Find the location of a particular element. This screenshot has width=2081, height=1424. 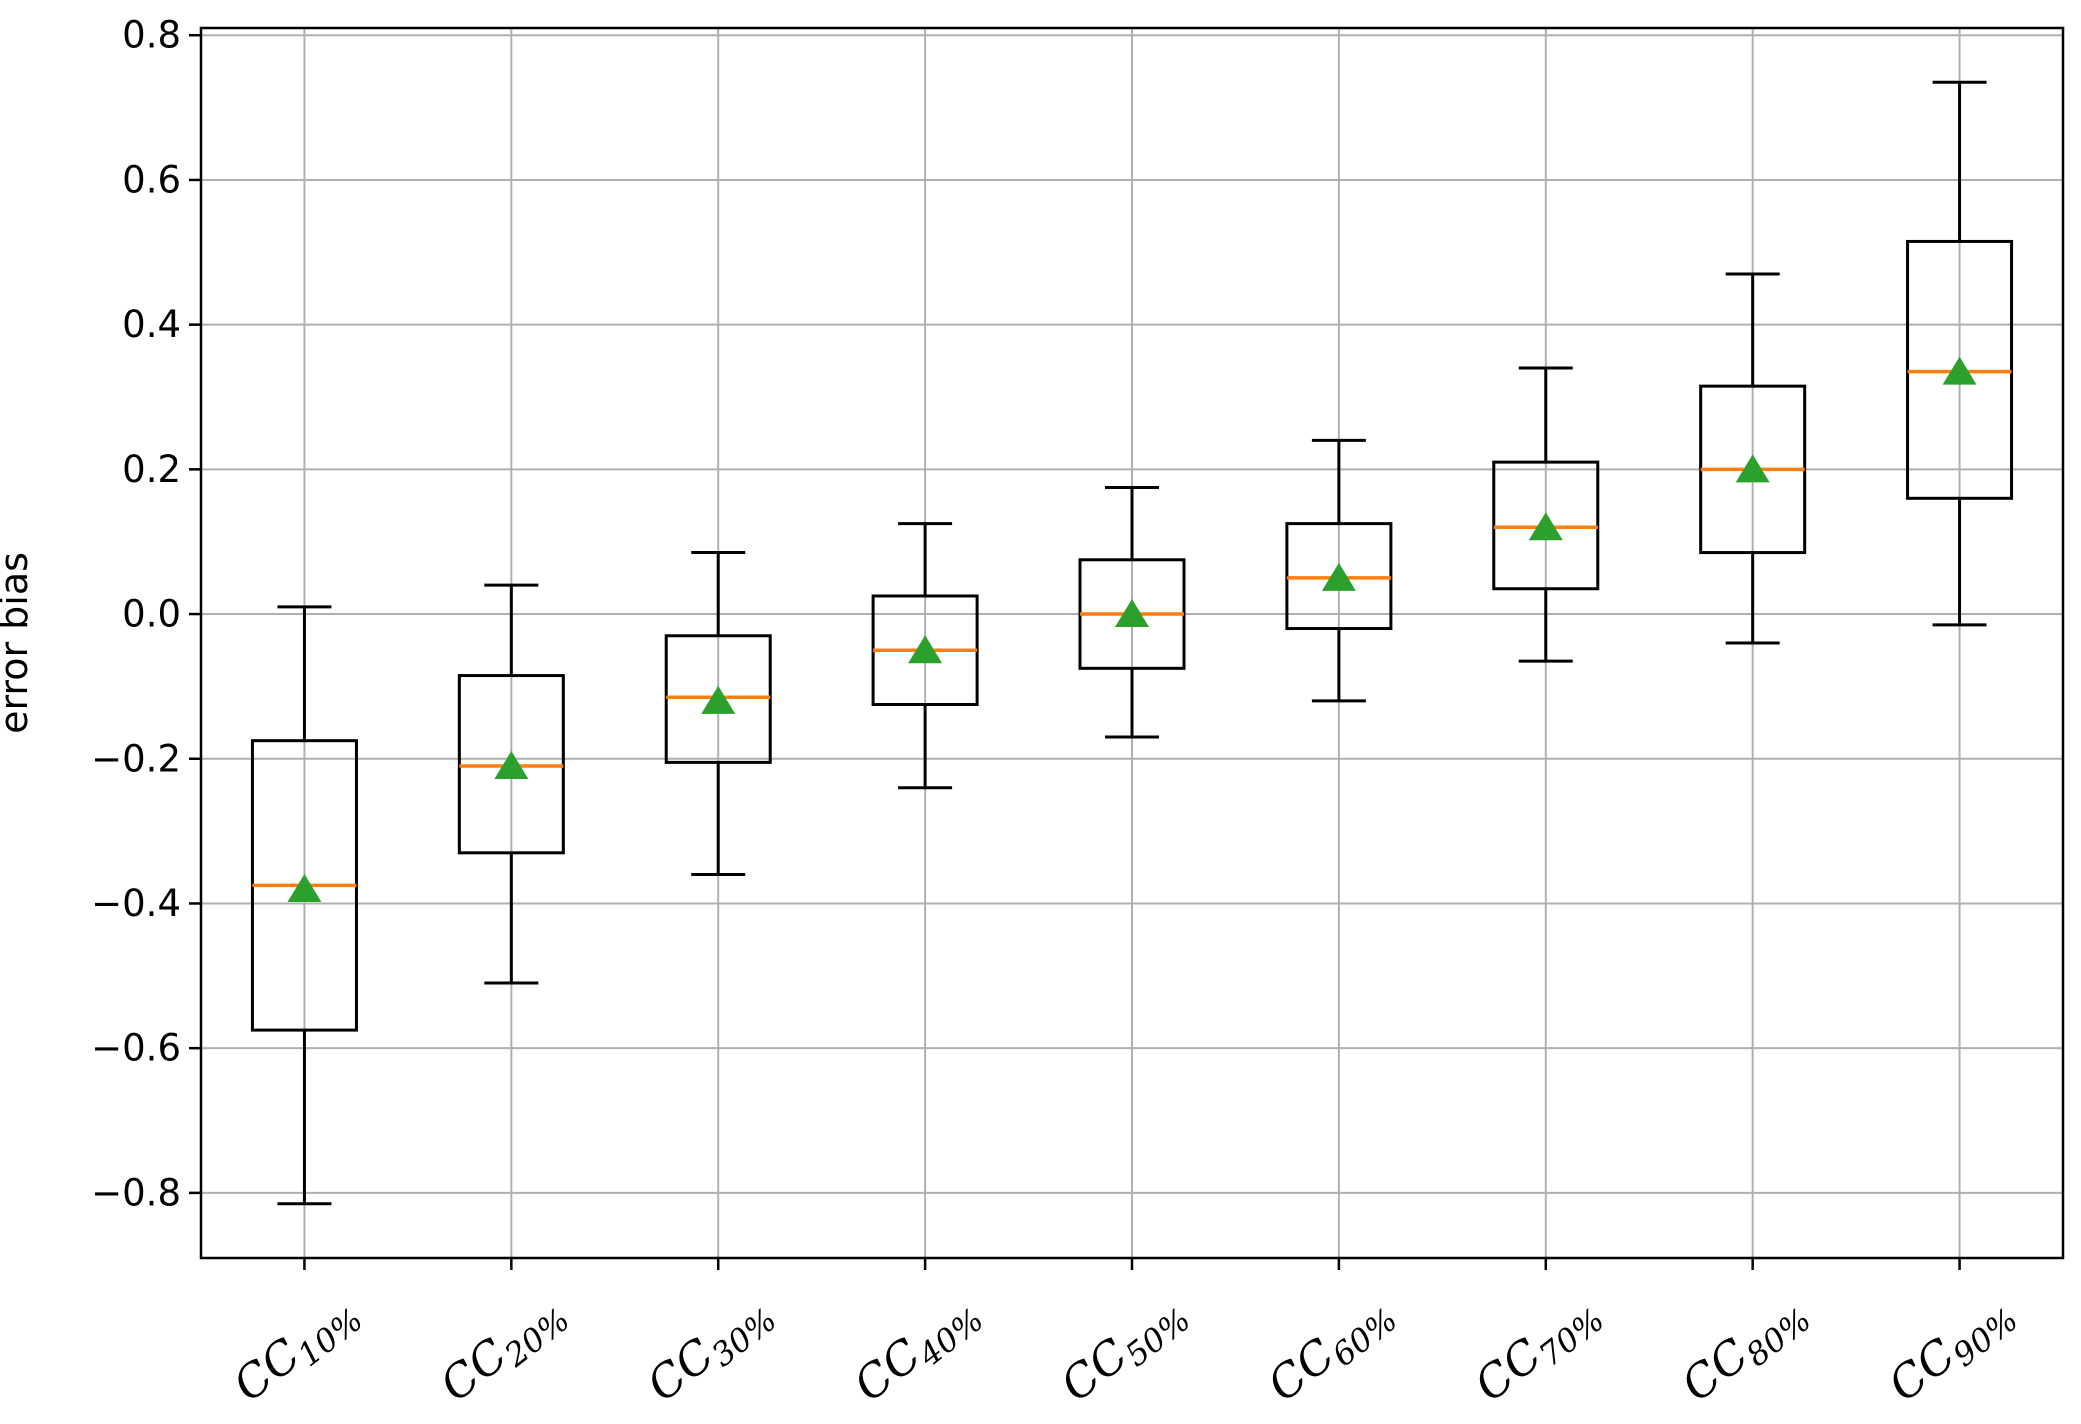

y-tick-label: 0.8 is located at coordinates (151, 35).